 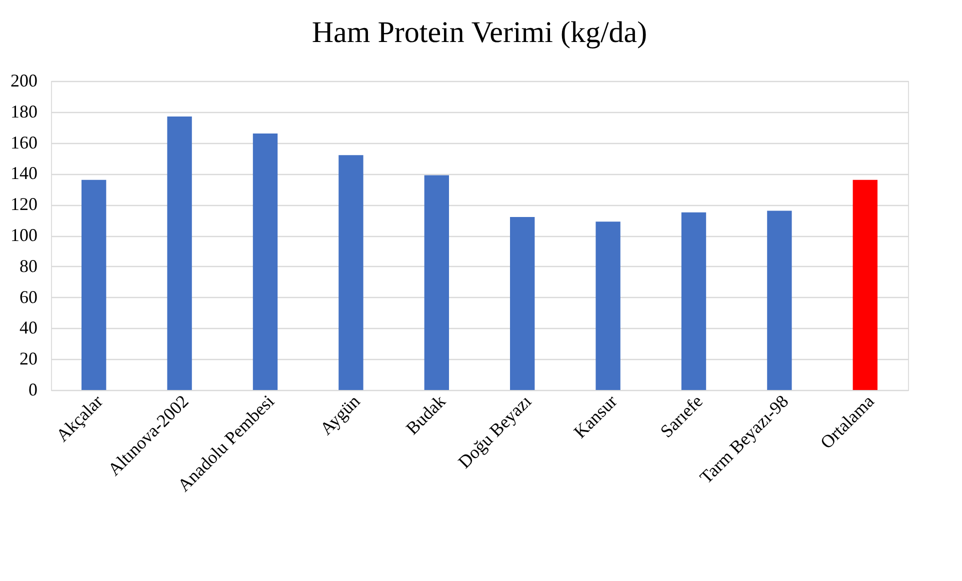 I want to click on y-tick-label: 180, so click(x=24, y=111).